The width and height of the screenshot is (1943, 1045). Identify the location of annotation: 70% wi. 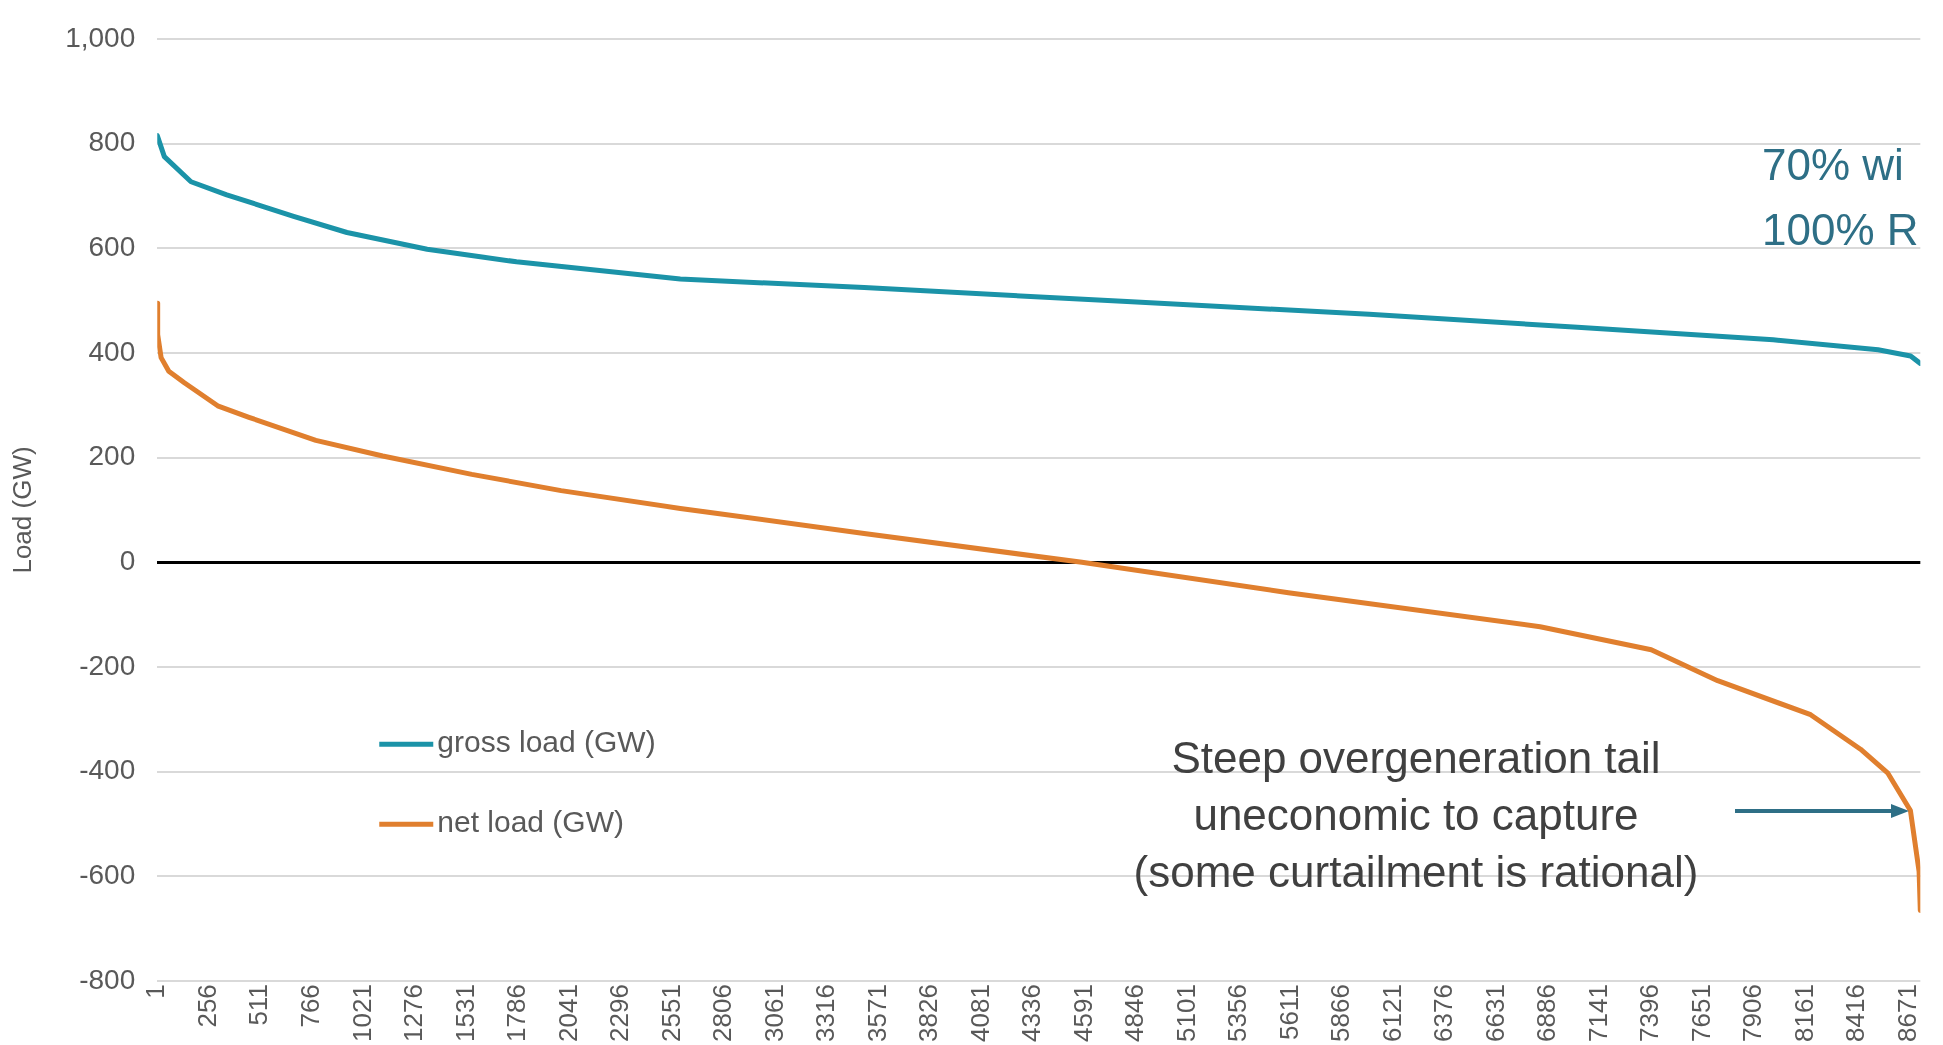
(1833, 165).